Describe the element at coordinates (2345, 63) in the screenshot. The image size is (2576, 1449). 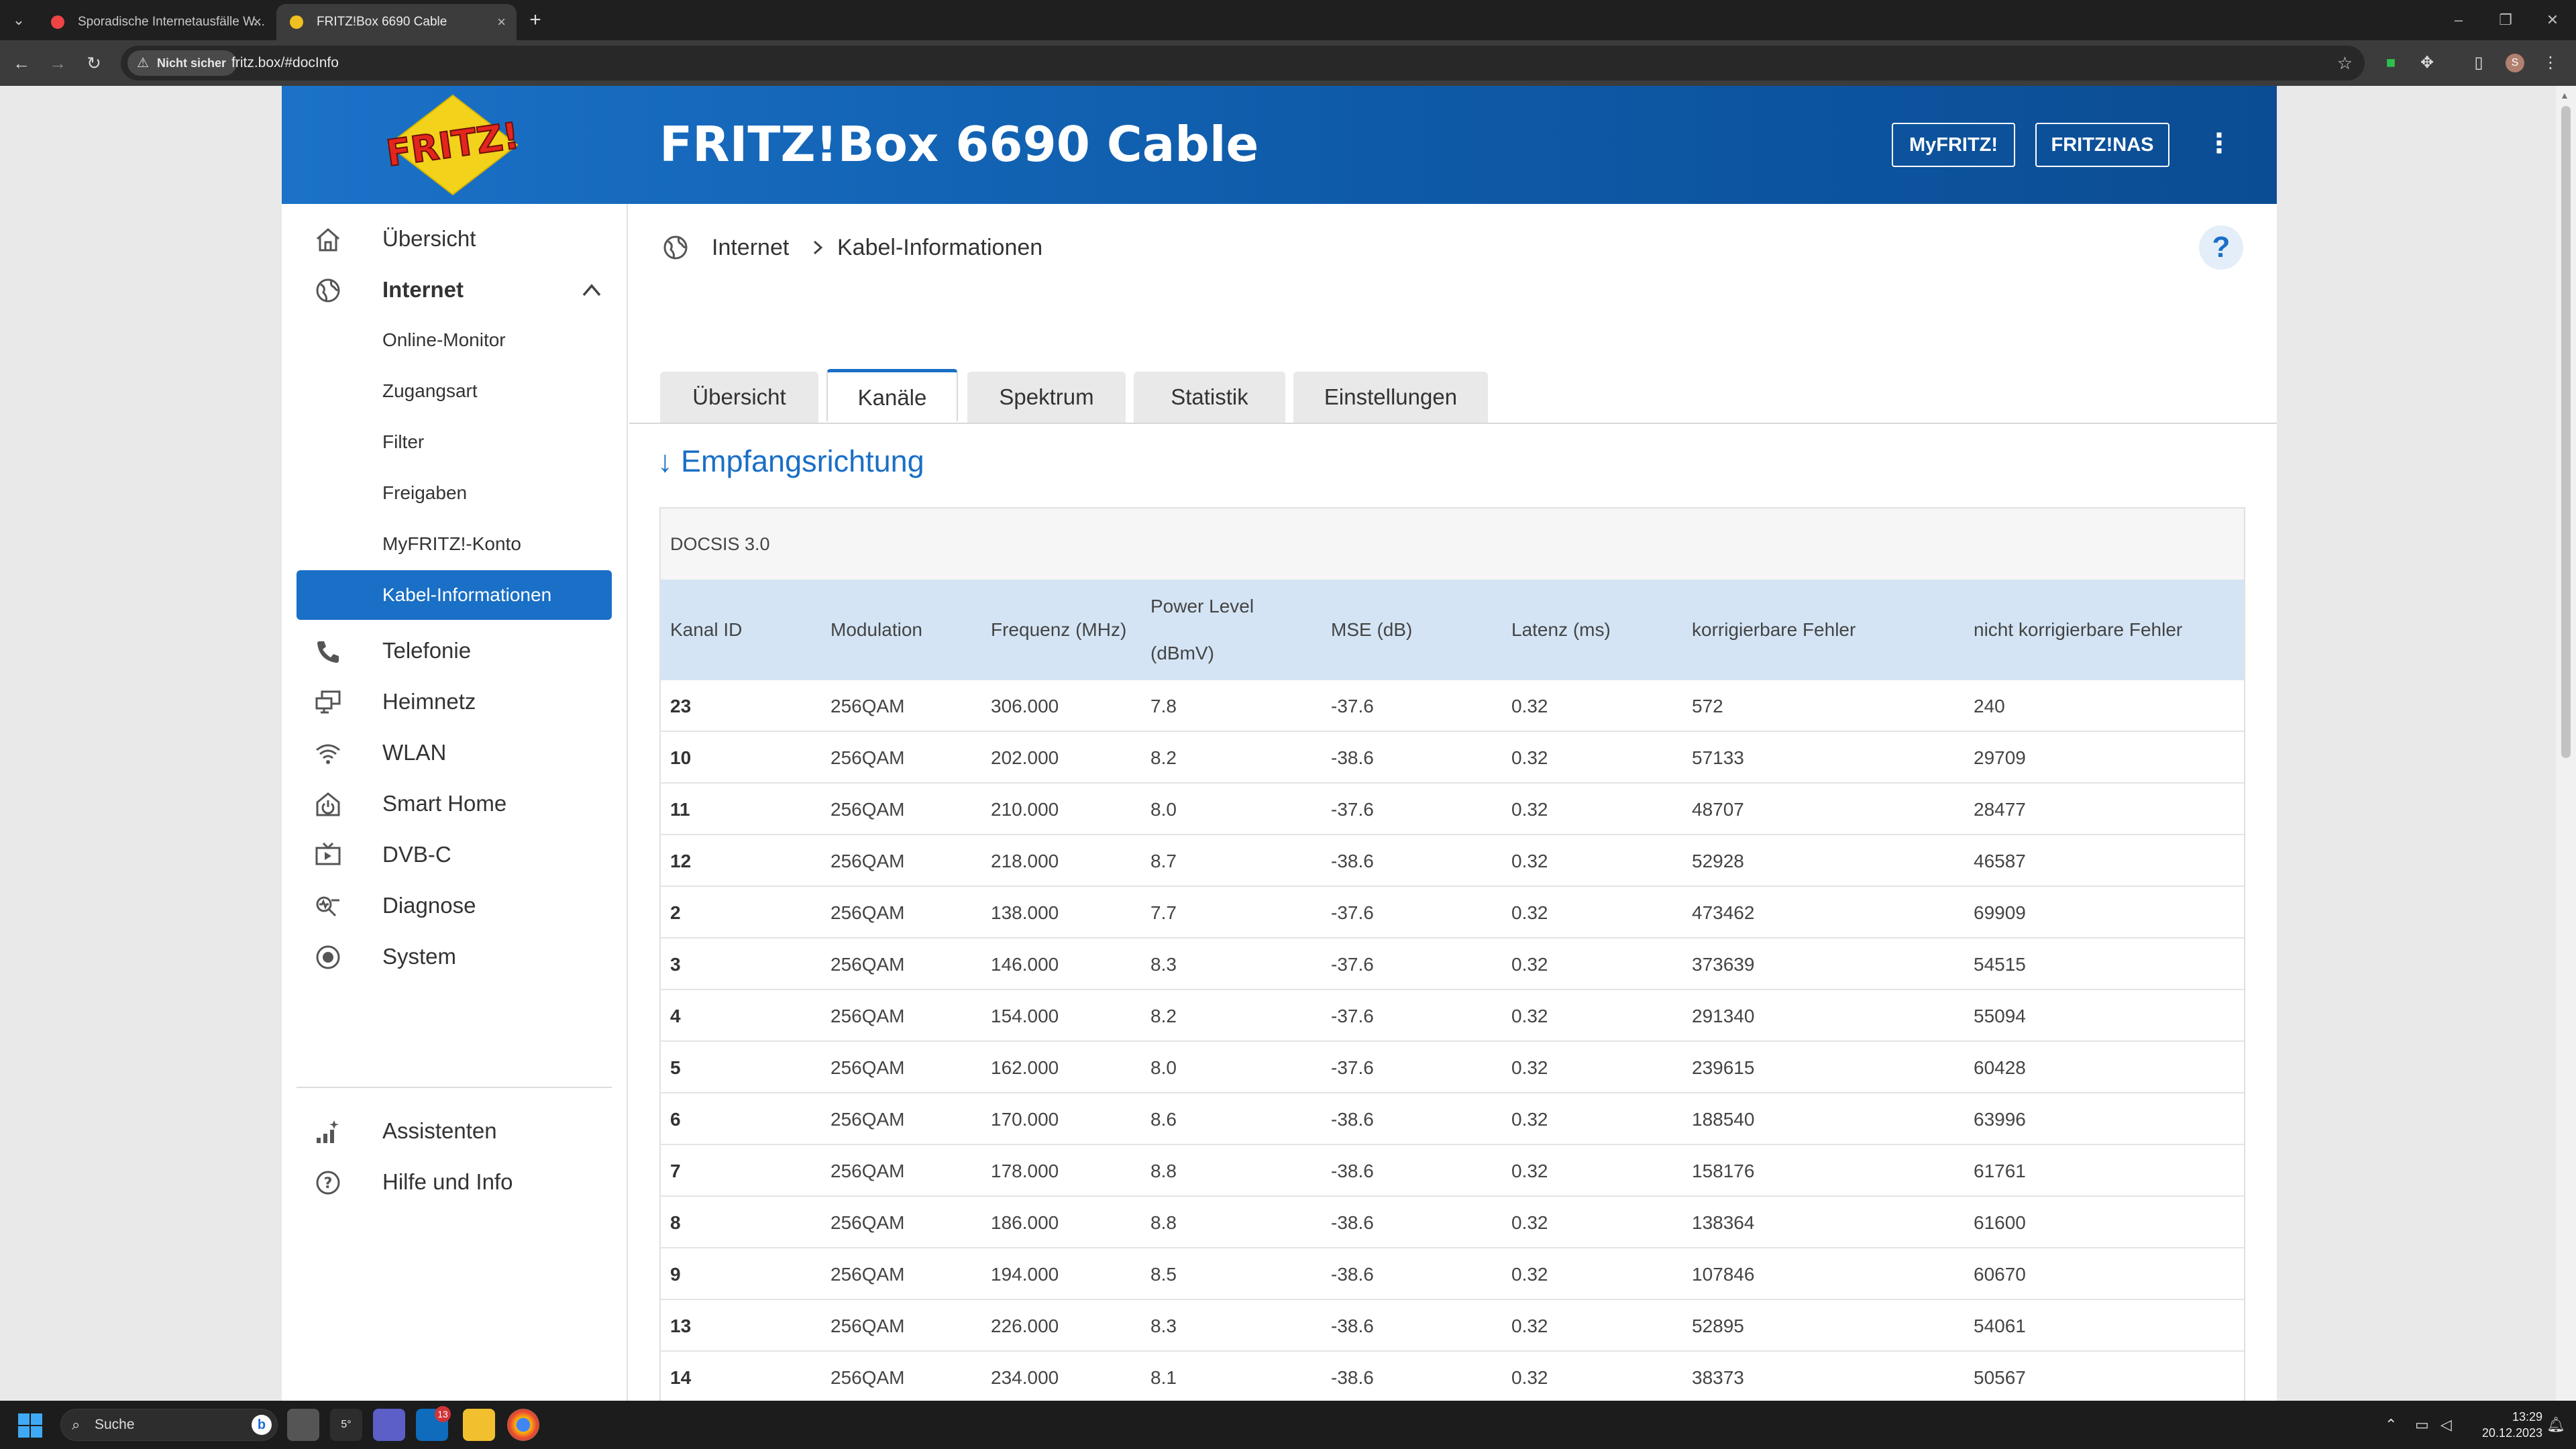
I see `bookmark-star-icon: ☆` at that location.